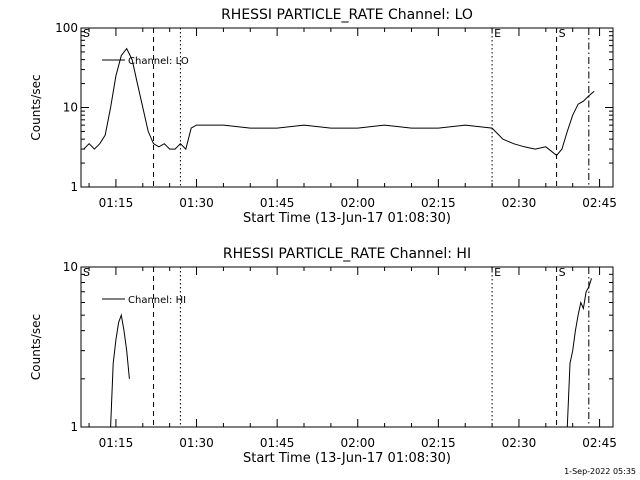 Image resolution: width=640 pixels, height=480 pixels. What do you see at coordinates (158, 61) in the screenshot?
I see `legend-entry: Channel: LO` at bounding box center [158, 61].